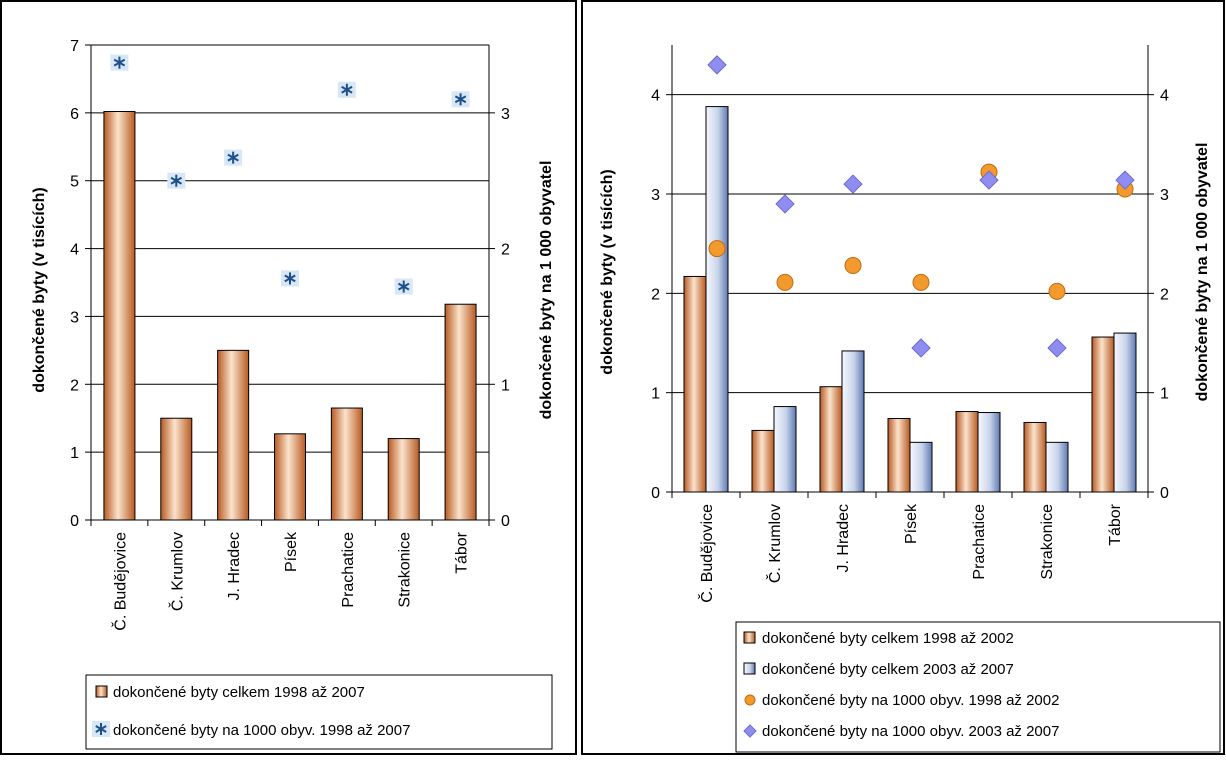 This screenshot has height=761, width=1226. Describe the element at coordinates (763, 461) in the screenshot. I see `chart-right-bar-c-krumlov-s0` at that location.